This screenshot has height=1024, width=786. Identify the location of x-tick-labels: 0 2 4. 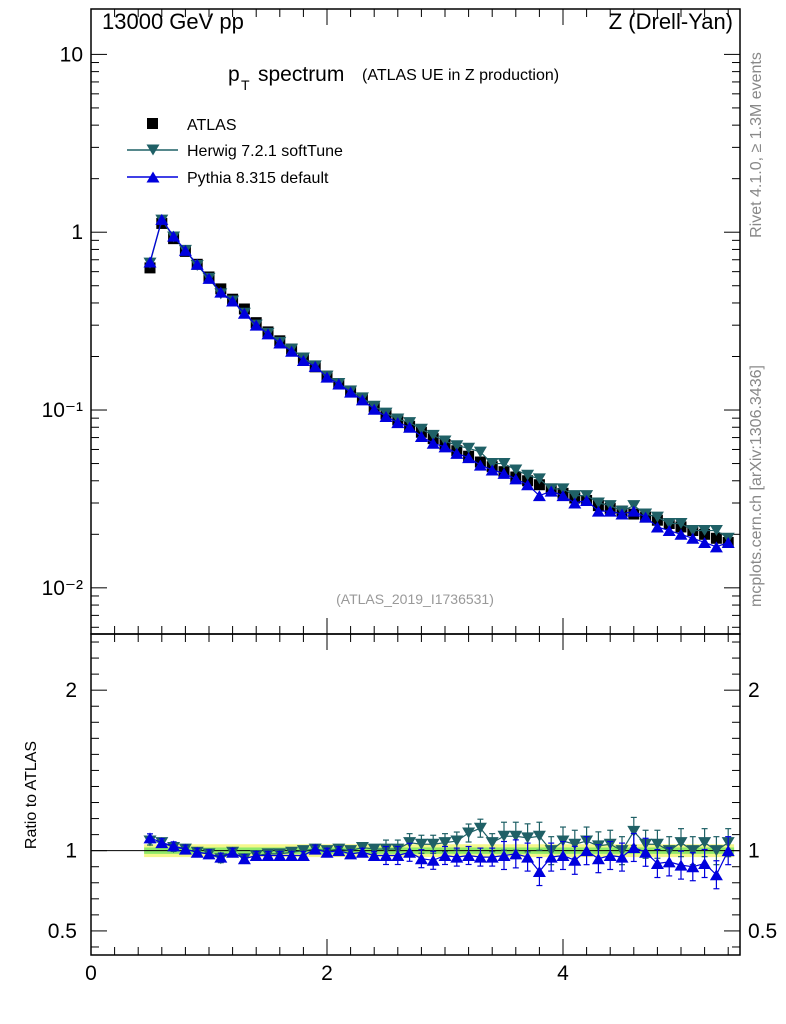
(327, 973).